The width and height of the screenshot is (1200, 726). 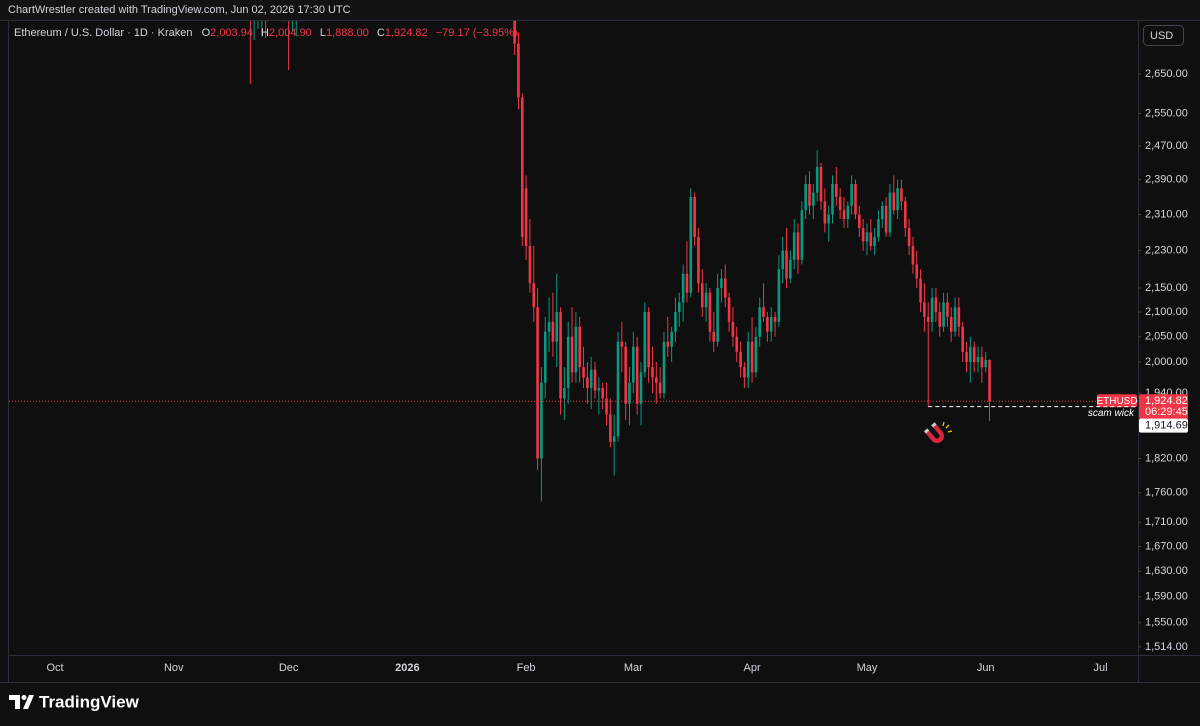 I want to click on price-tag: 1,924.82, so click(x=1166, y=401).